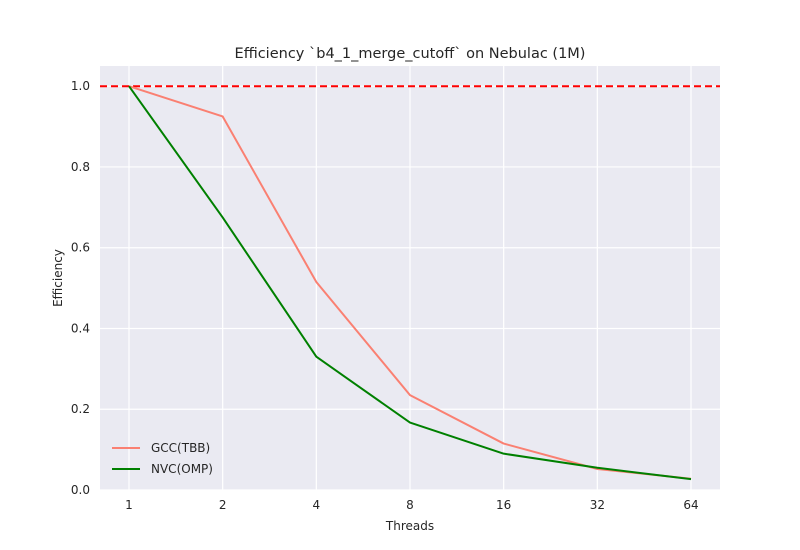 This screenshot has height=550, width=800. Describe the element at coordinates (80, 409) in the screenshot. I see `y-tick-label: 0.2` at that location.